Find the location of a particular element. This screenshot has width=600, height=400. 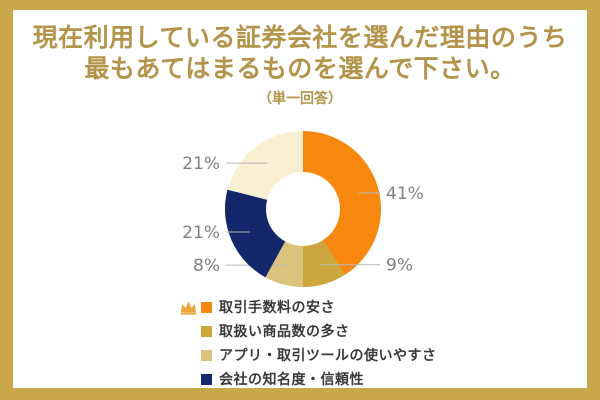

legend-item-1: 取扱い商品数の多さ is located at coordinates (308, 331).